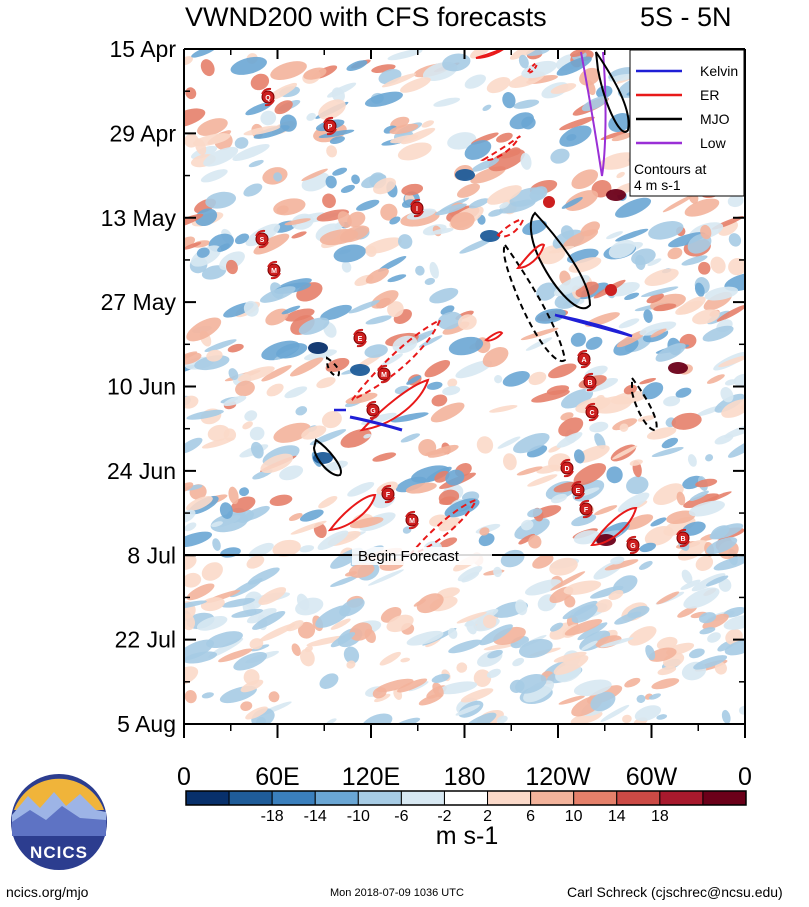 This screenshot has width=809, height=907. I want to click on x-tick-label: 120W, so click(558, 777).